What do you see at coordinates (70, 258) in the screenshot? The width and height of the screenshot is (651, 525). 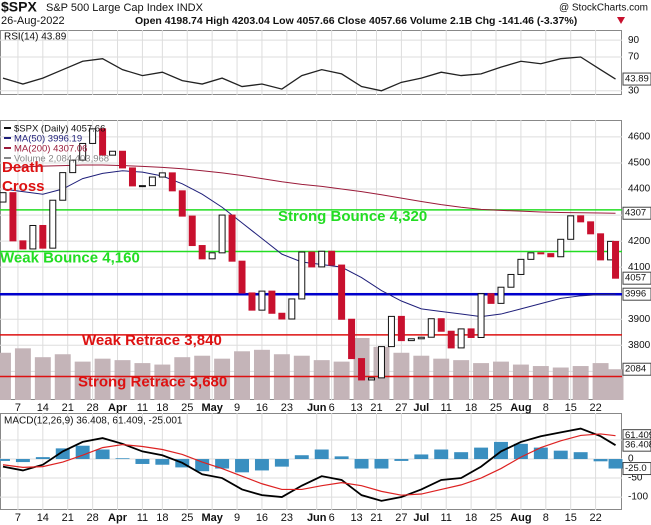 I see `level-label: Weak Bounce 4,160` at bounding box center [70, 258].